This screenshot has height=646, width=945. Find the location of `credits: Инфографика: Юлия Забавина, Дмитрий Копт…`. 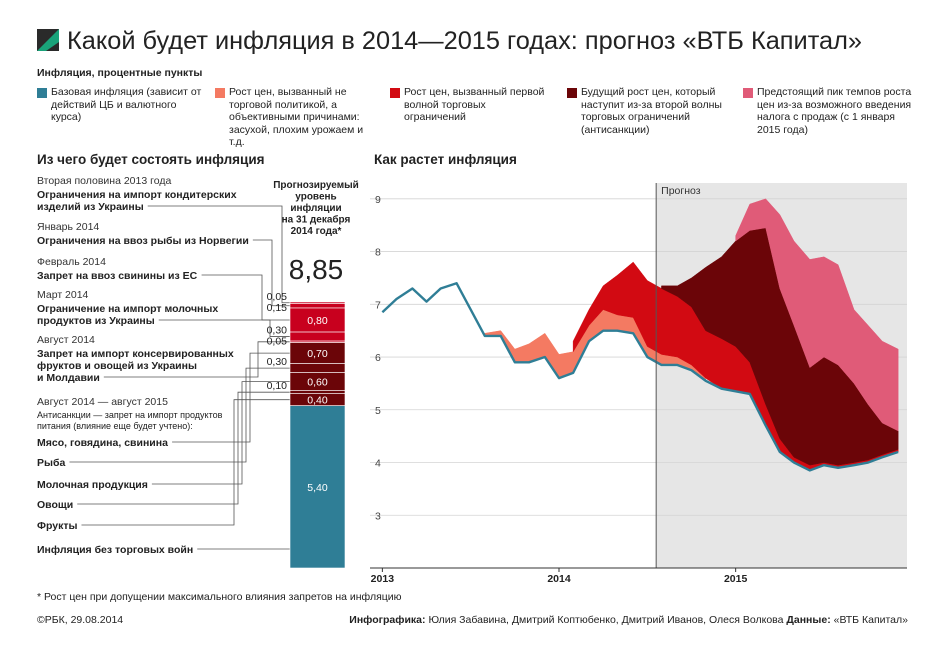

credits: Инфографика: Юлия Забавина, Дмитрий Копт… is located at coordinates (628, 620).